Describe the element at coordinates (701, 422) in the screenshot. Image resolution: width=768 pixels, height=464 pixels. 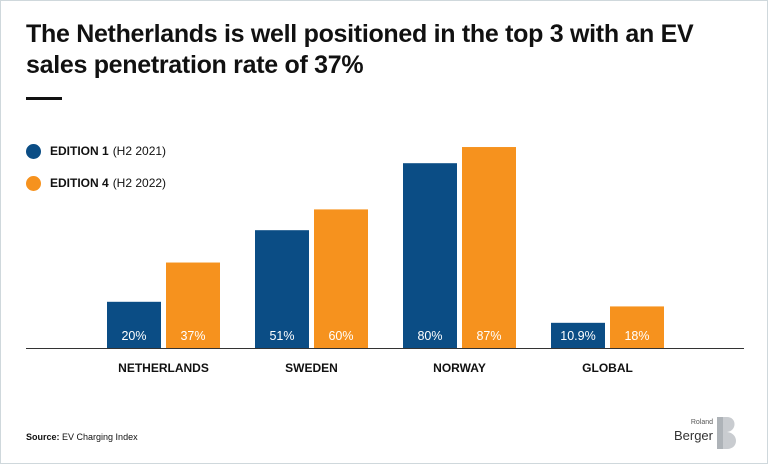
I see `logo-text-roland: Roland` at that location.